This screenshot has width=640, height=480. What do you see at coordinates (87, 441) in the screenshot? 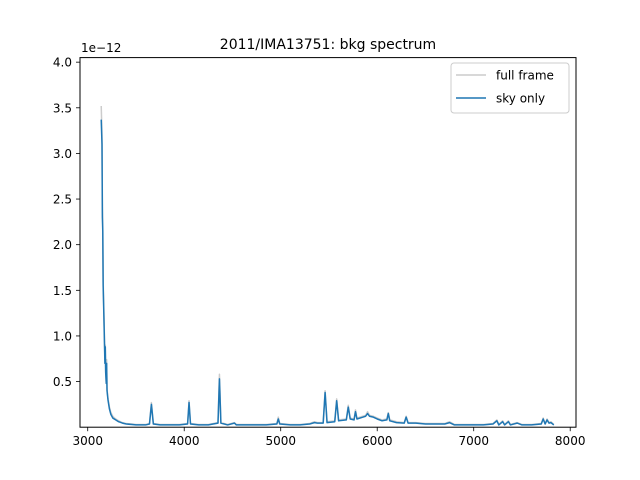
I see `x-tick-label: 3000` at bounding box center [87, 441].